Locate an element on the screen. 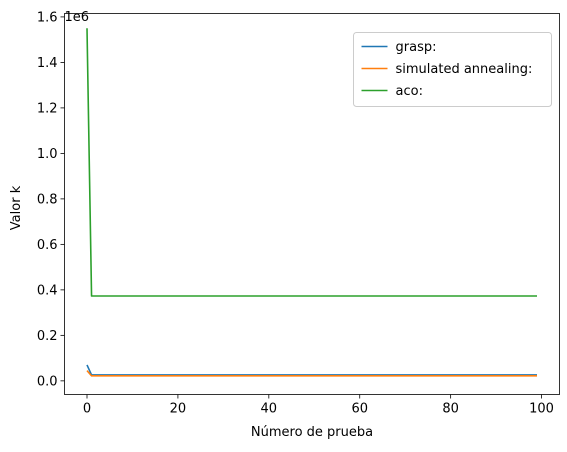 The image size is (567, 452). x-tick-label: 60 is located at coordinates (359, 409).